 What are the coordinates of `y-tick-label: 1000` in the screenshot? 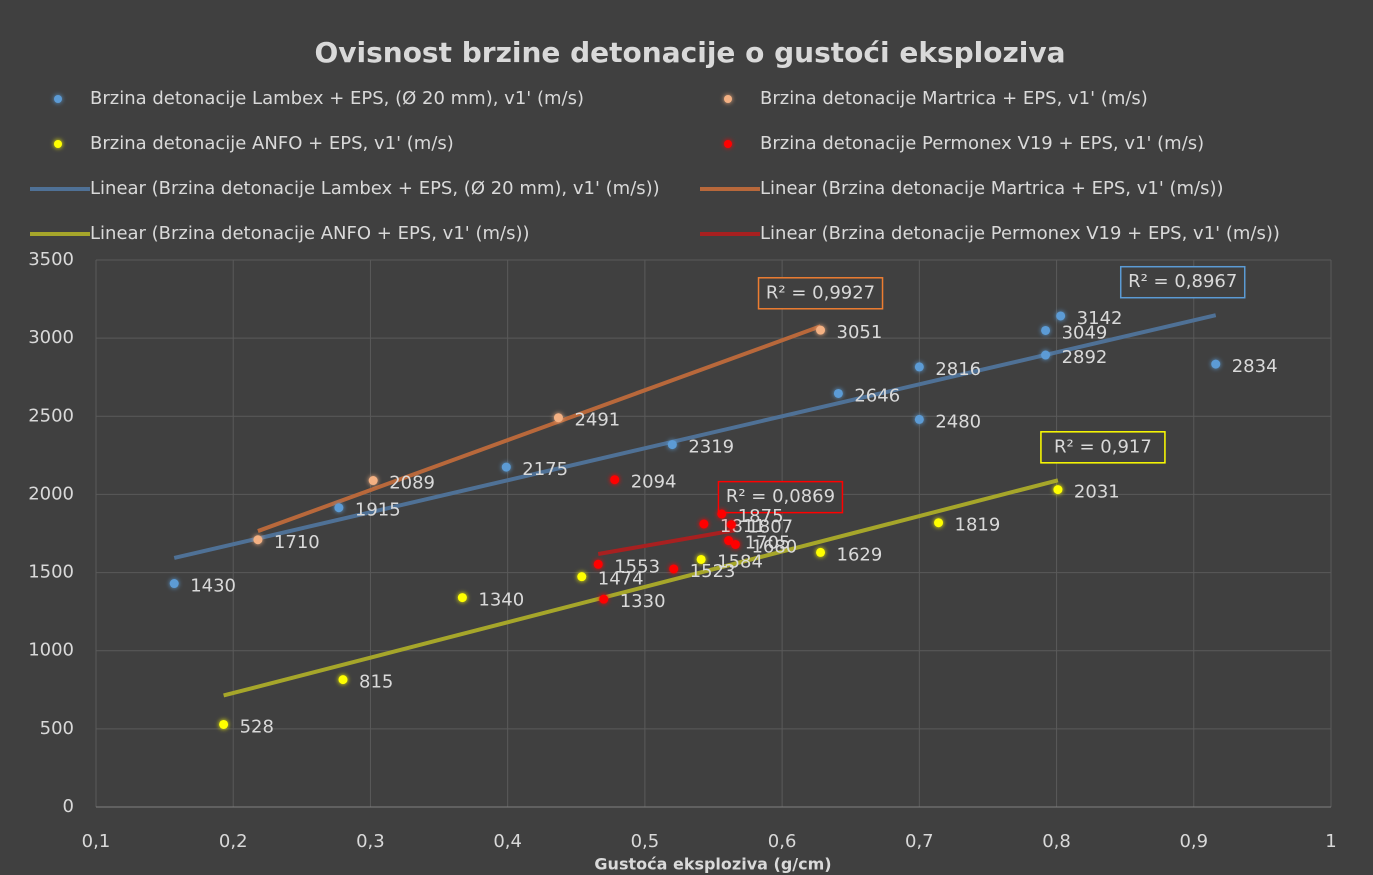 It's located at (51, 650).